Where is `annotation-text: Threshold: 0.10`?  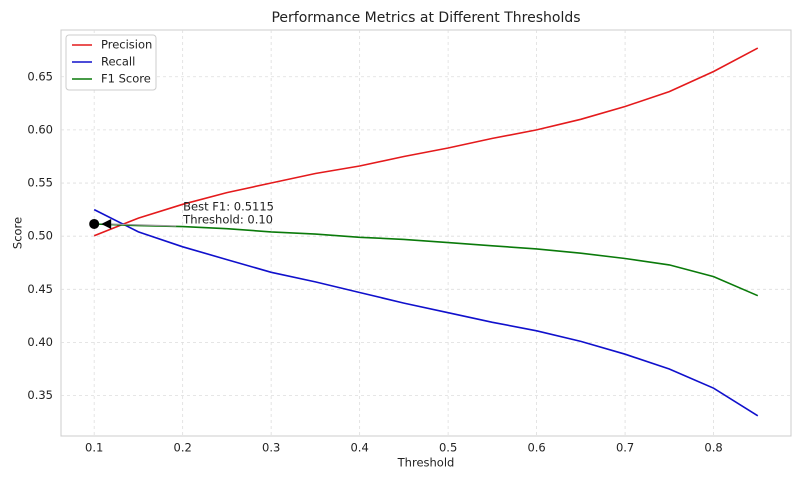 annotation-text: Threshold: 0.10 is located at coordinates (227, 219).